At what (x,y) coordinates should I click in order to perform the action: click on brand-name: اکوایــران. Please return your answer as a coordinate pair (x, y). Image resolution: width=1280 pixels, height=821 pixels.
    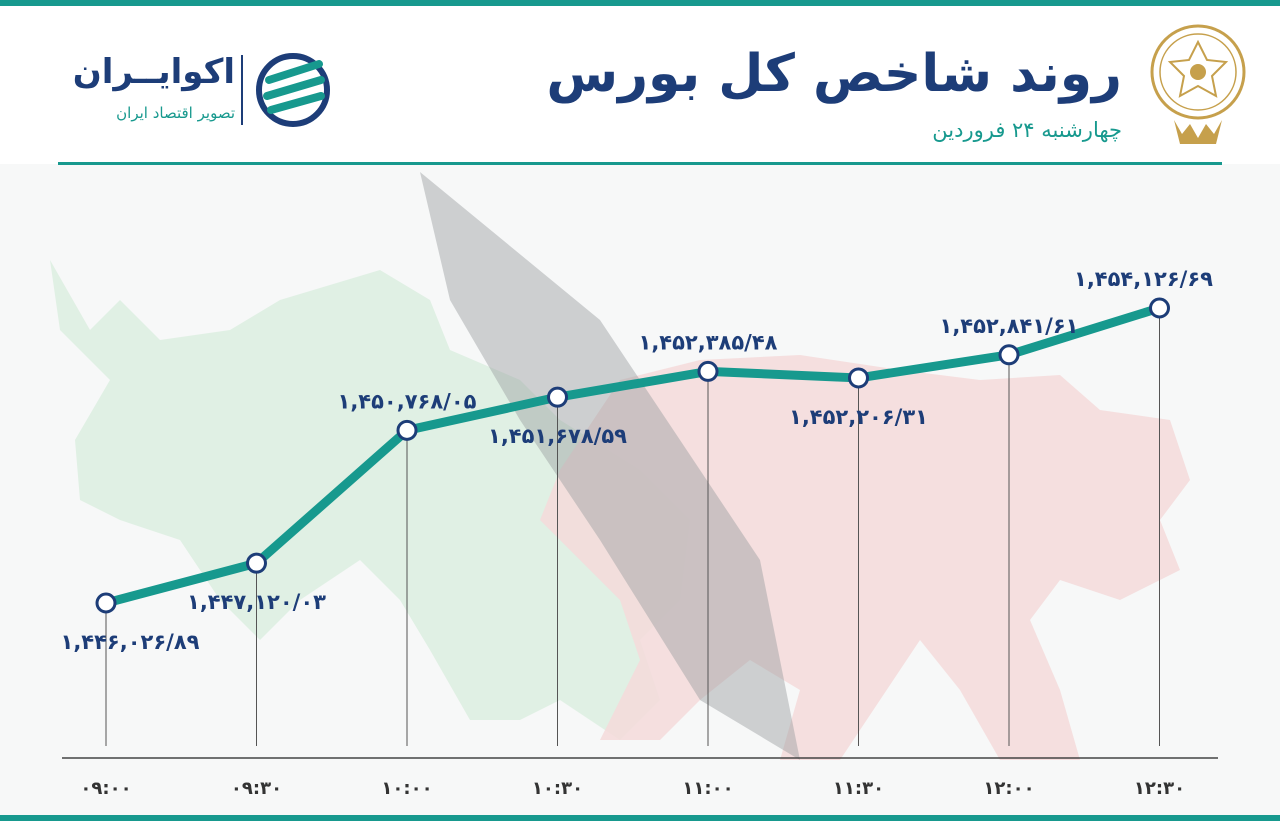
    Looking at the image, I should click on (153, 72).